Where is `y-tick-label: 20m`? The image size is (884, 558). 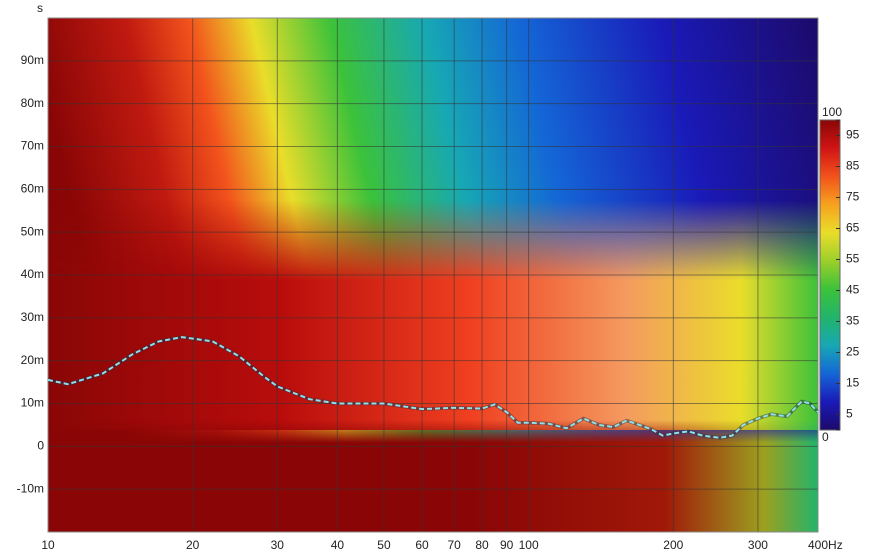 y-tick-label: 20m is located at coordinates (32, 360).